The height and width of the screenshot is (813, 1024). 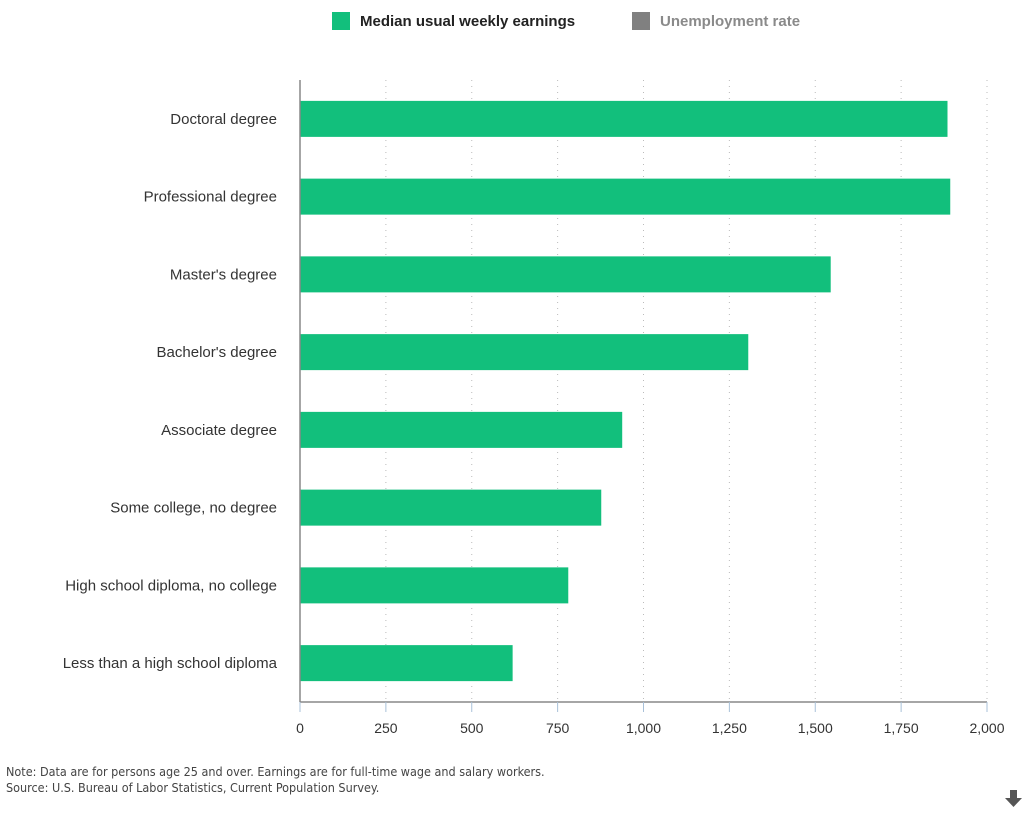 I want to click on category-label: Doctoral degree, so click(x=223, y=119).